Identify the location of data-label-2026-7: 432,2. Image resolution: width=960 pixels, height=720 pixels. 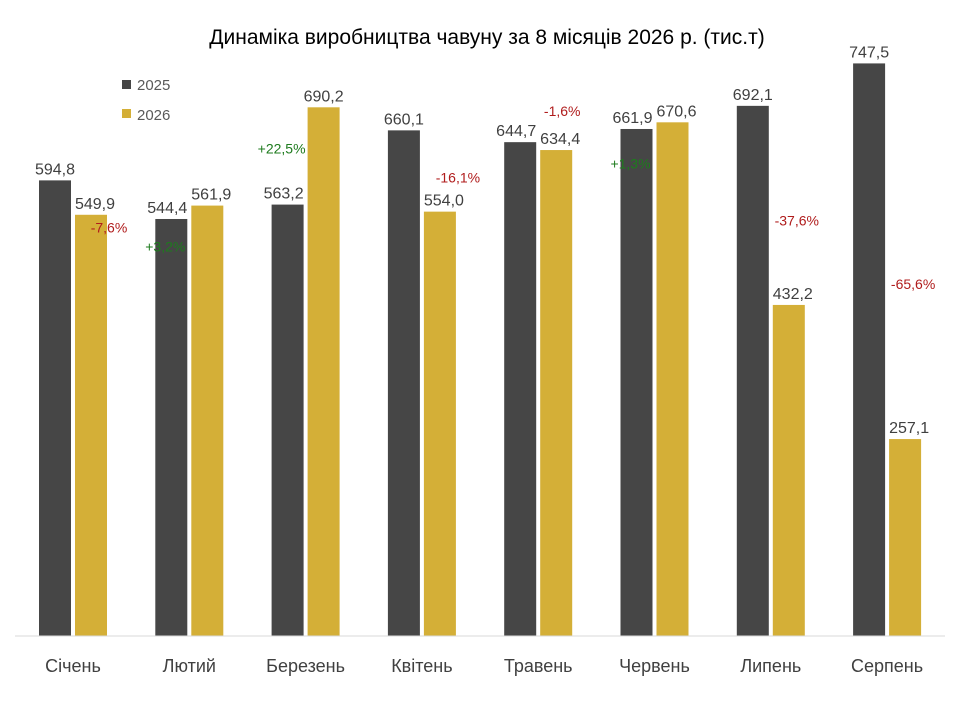
(793, 294).